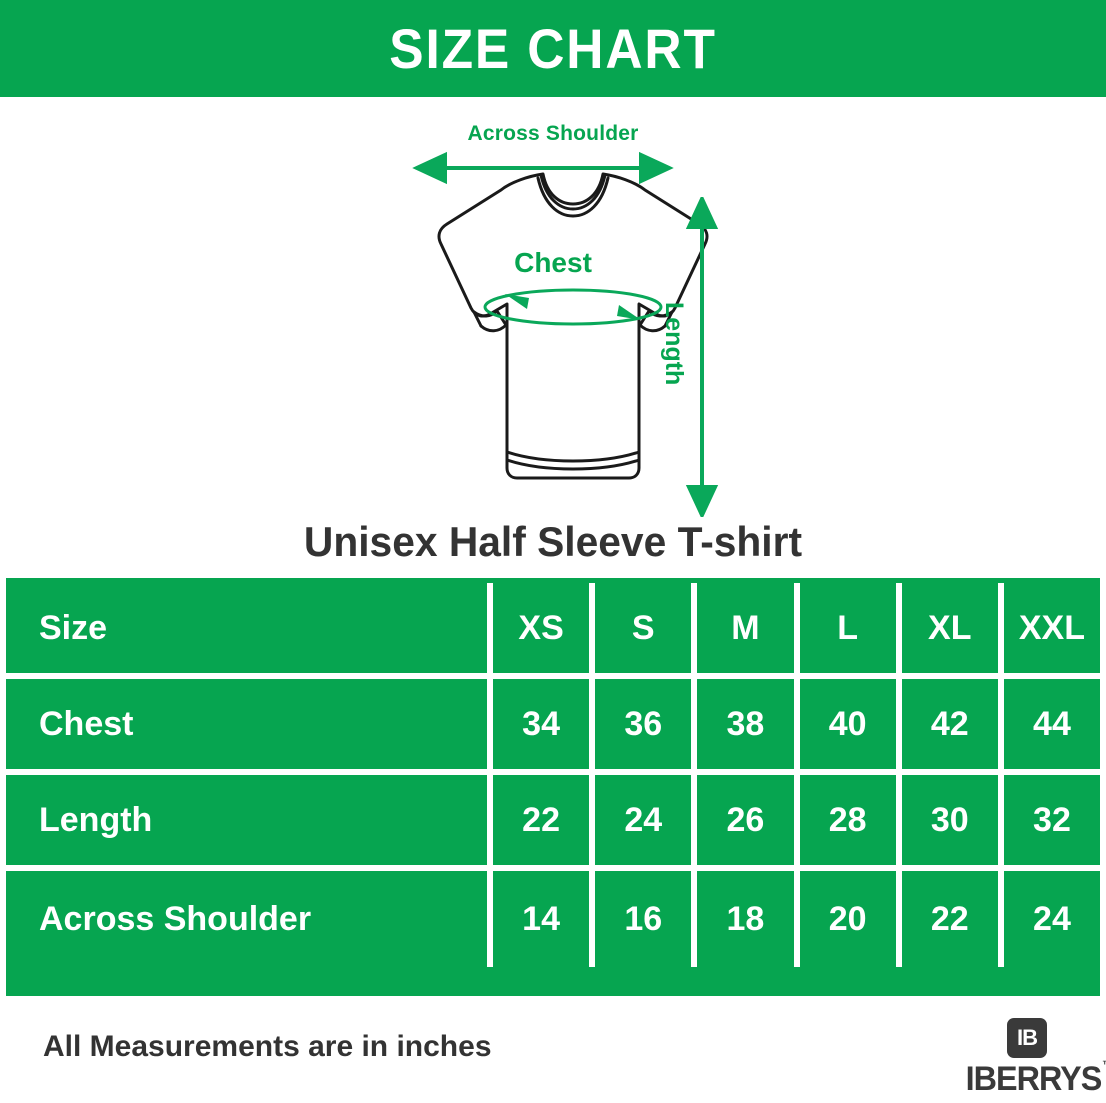 Image resolution: width=1106 pixels, height=1103 pixels. I want to click on cell-chest-xxl: 44, so click(1052, 723).